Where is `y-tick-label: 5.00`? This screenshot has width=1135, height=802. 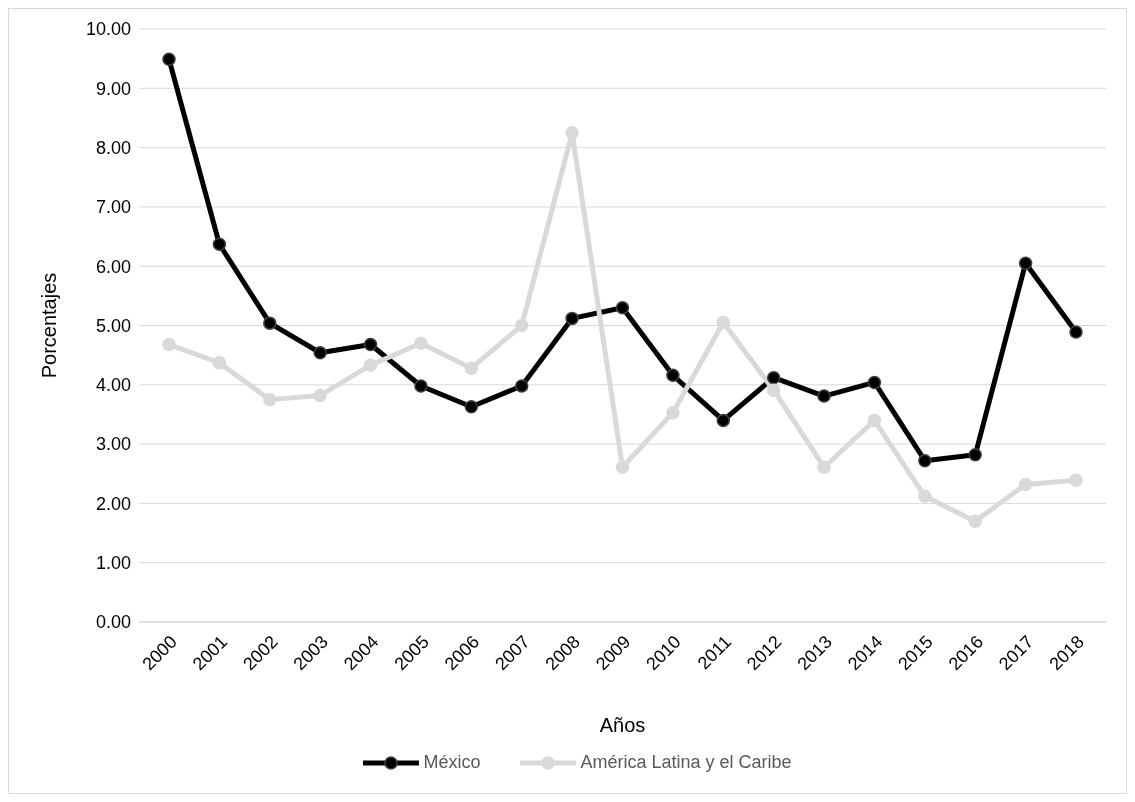
y-tick-label: 5.00 is located at coordinates (113, 325).